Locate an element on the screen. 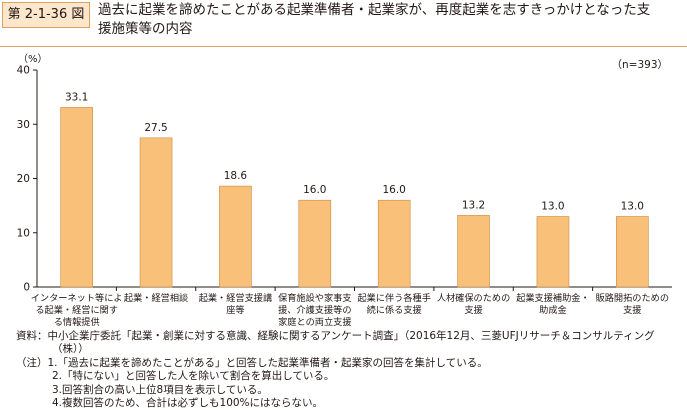  note-3: 3.回答割合の高い上位8項目を表示している。 is located at coordinates (160, 389).